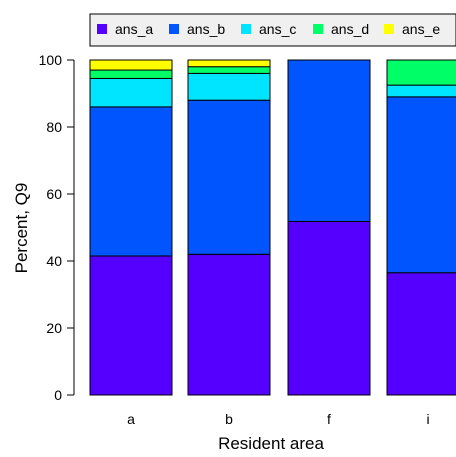  Describe the element at coordinates (174, 29) in the screenshot. I see `legend-swatch-ans-b` at that location.